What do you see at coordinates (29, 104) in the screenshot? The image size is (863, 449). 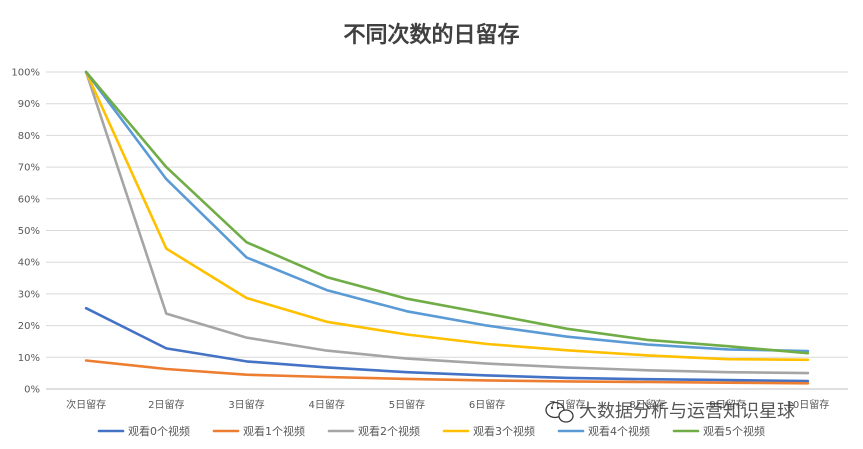 I see `y-tick-label: 90%` at bounding box center [29, 104].